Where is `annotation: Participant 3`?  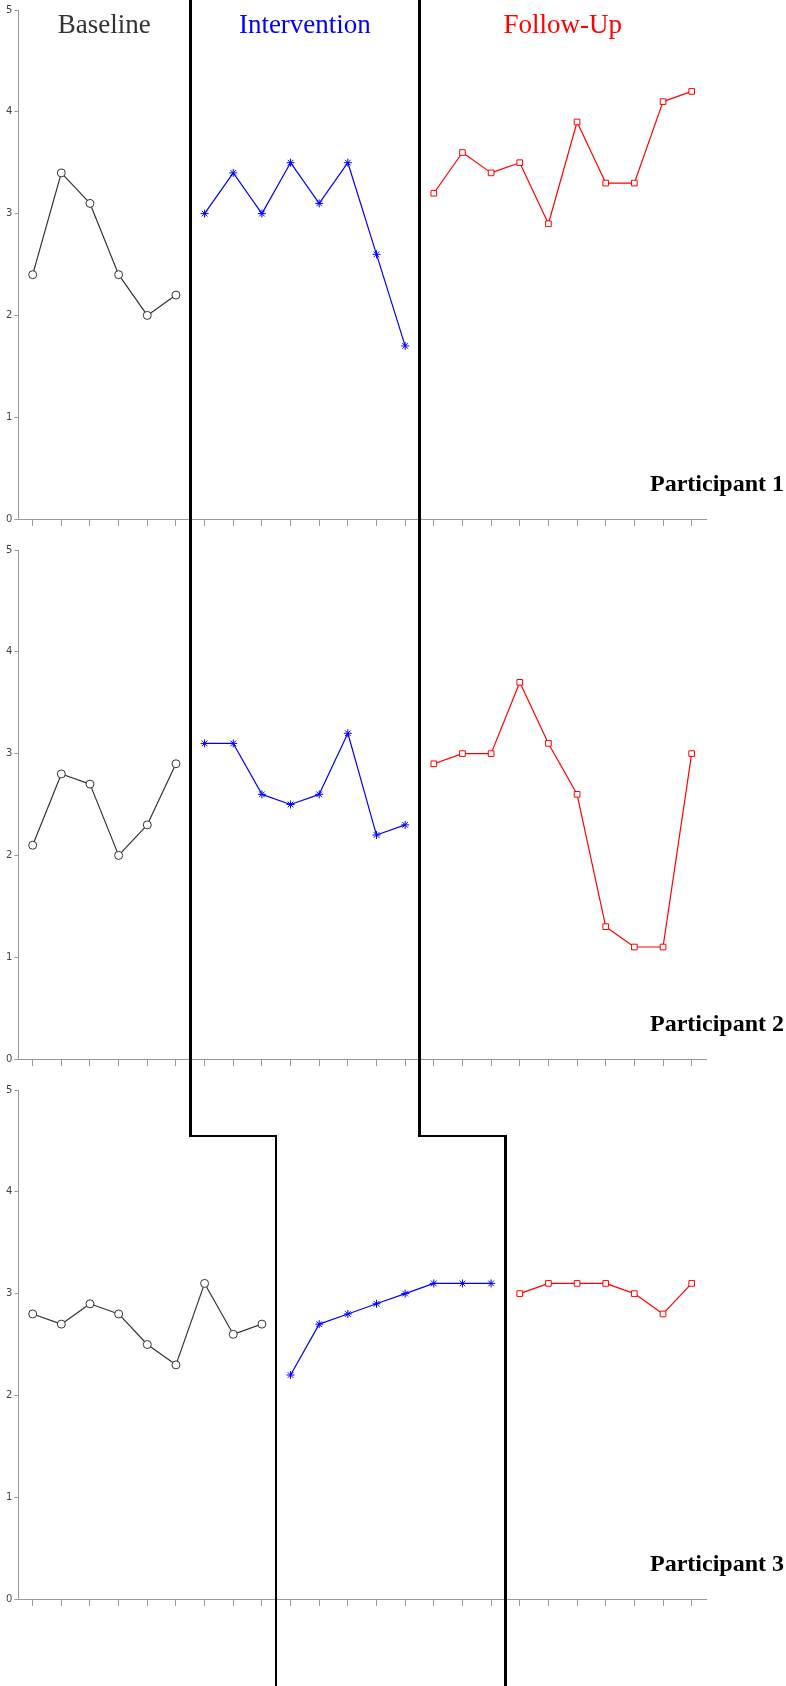
annotation: Participant 3 is located at coordinates (717, 1563).